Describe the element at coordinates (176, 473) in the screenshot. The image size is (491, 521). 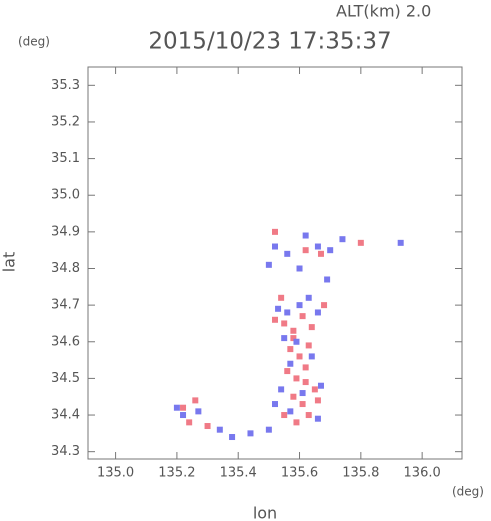
I see `x-tick-label: 135.2` at that location.